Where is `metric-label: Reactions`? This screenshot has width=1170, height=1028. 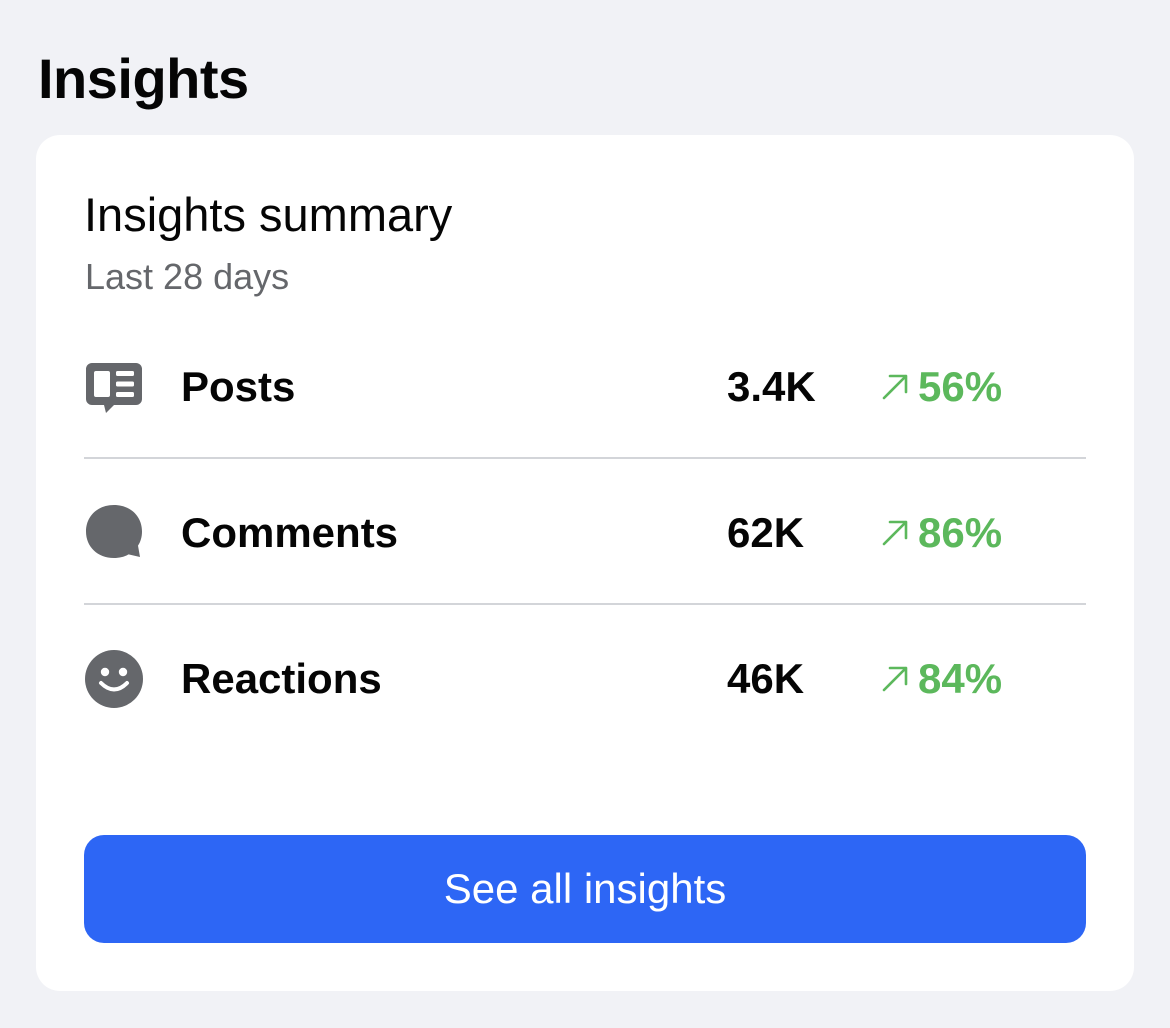 metric-label: Reactions is located at coordinates (281, 678).